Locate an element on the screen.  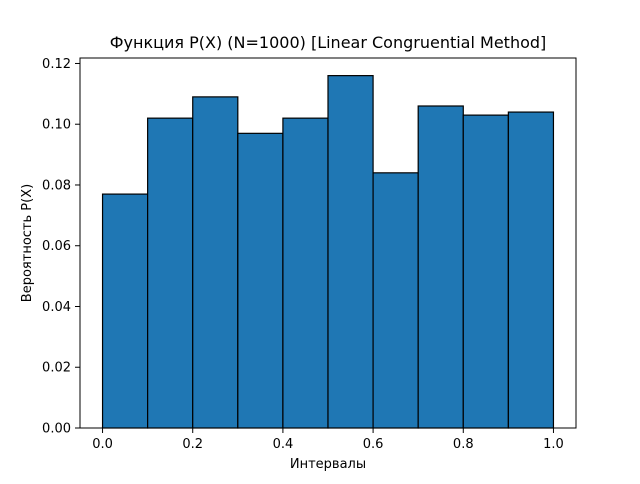
y-tick-label-4: 0.08 is located at coordinates (56, 185).